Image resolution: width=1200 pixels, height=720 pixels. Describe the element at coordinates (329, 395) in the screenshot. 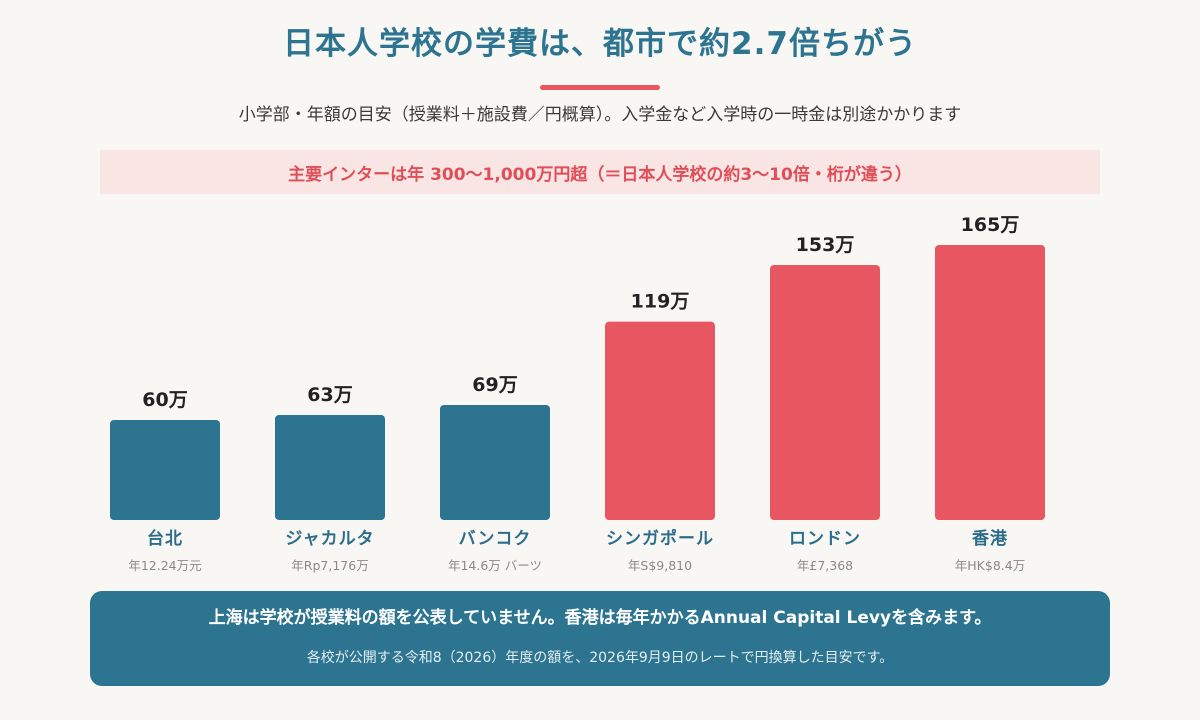

I see `value-label-2: 63万` at that location.